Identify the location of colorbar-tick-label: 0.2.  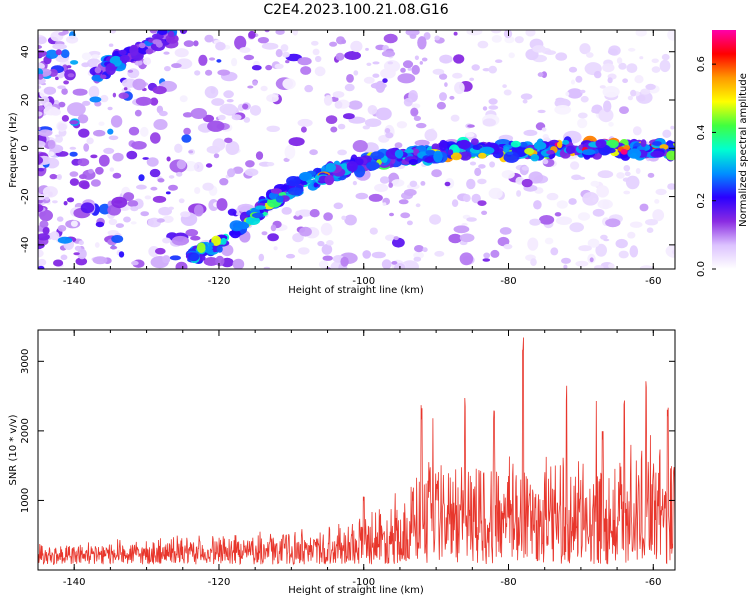
(701, 201).